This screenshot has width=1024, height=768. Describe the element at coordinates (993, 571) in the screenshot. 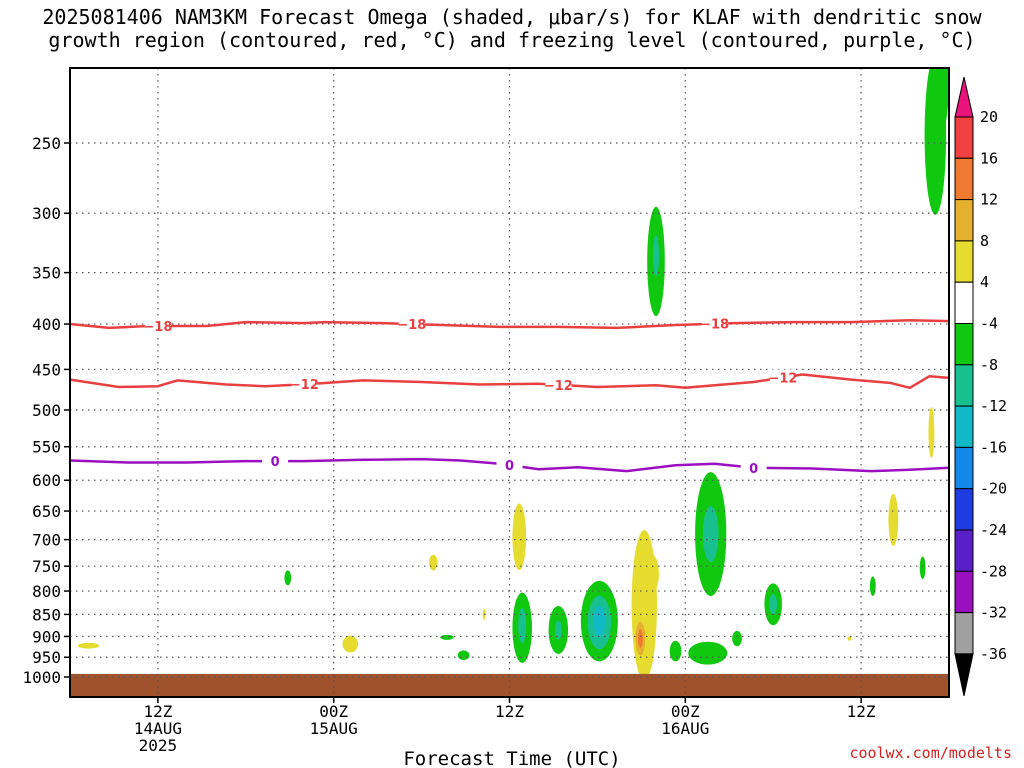

I see `colorbar-label: -28` at that location.